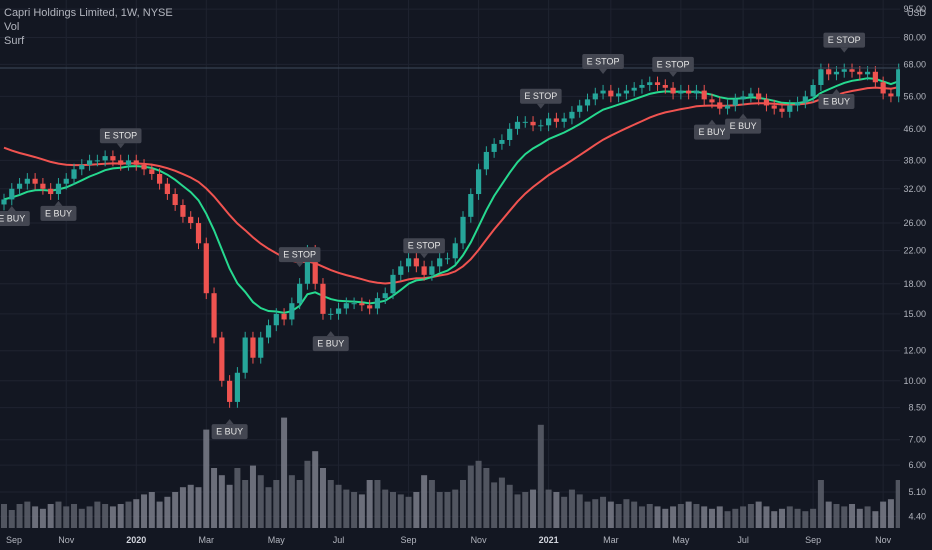 This screenshot has width=932, height=550. What do you see at coordinates (277, 540) in the screenshot?
I see `time-tick-label: May` at bounding box center [277, 540].